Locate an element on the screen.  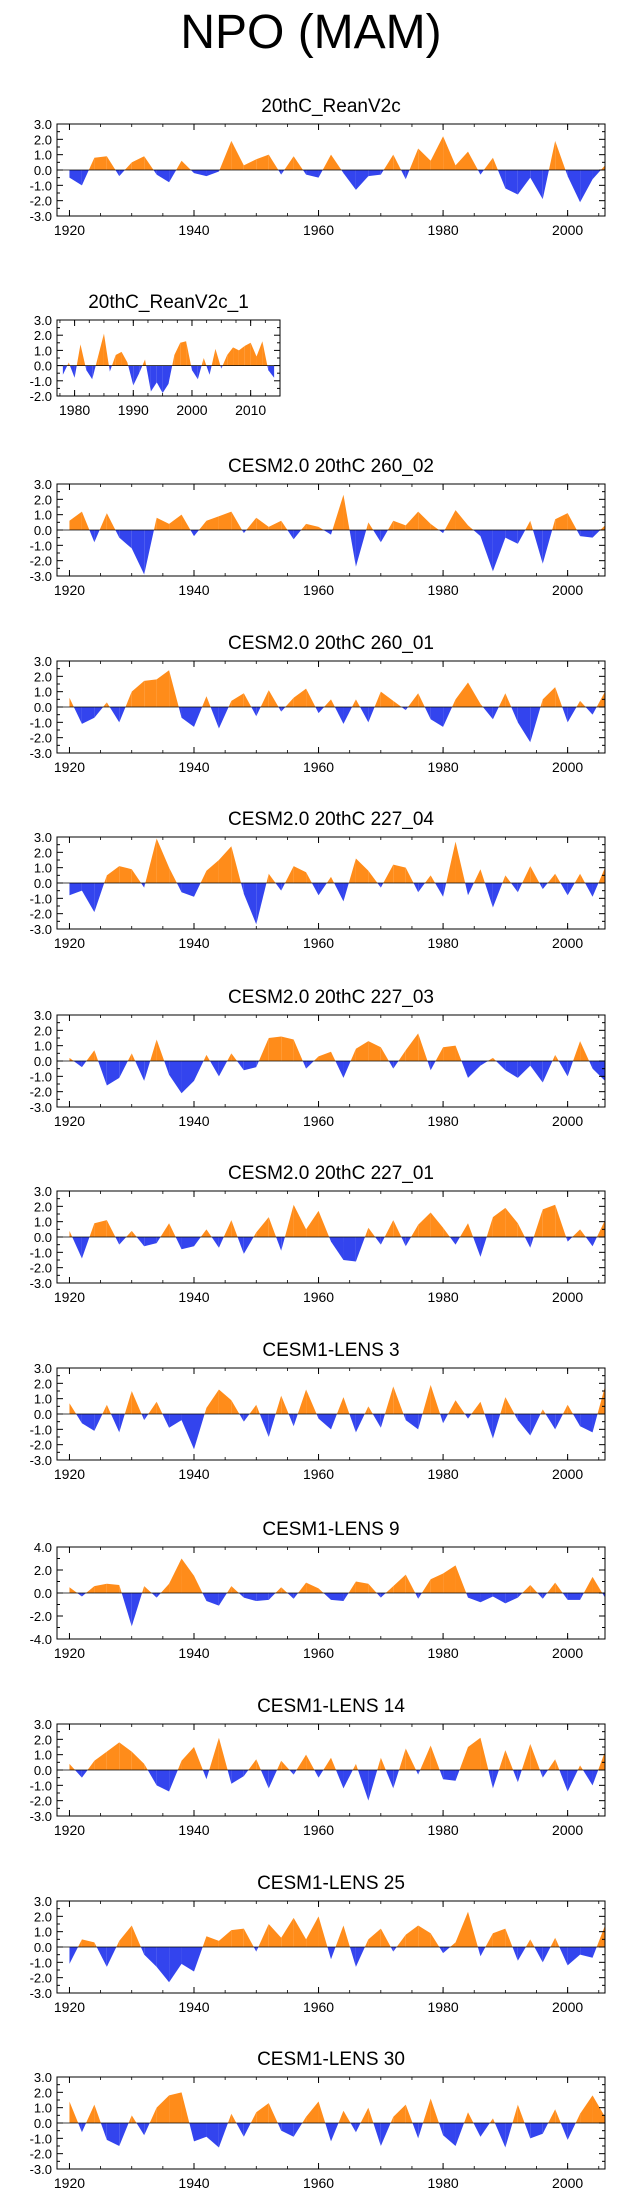
y-tick-label: 2.0 is located at coordinates (43, 1739).